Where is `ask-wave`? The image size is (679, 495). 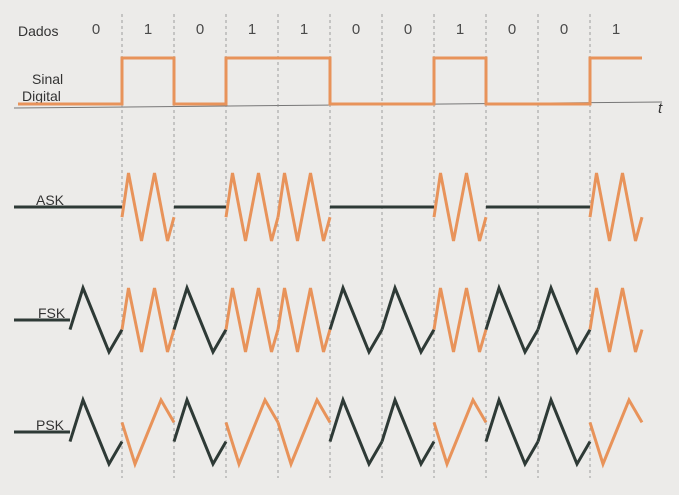 ask-wave is located at coordinates (329, 207).